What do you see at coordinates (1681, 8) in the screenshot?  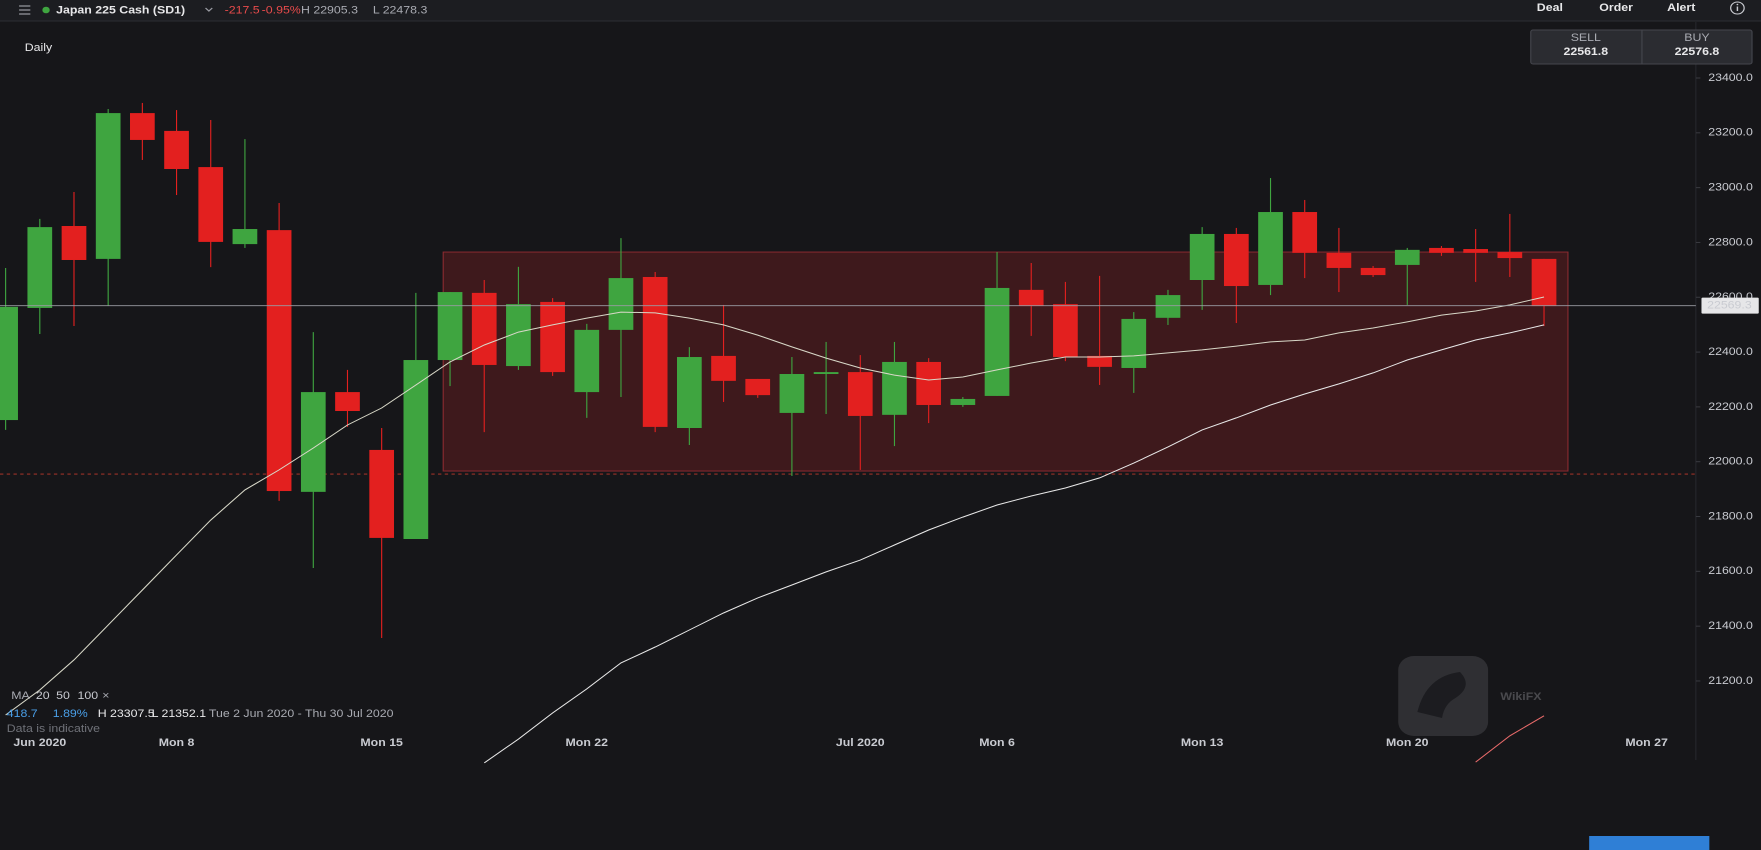 I see `menu-alert: Alert` at bounding box center [1681, 8].